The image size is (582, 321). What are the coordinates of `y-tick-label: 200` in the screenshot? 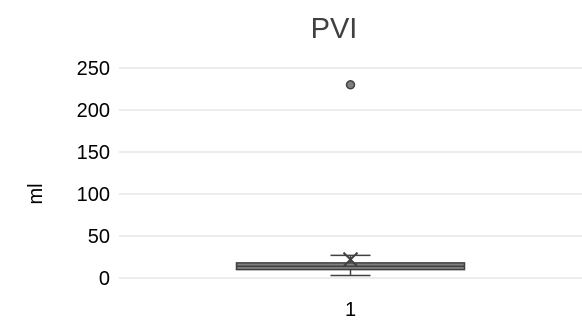 It's located at (93, 111).